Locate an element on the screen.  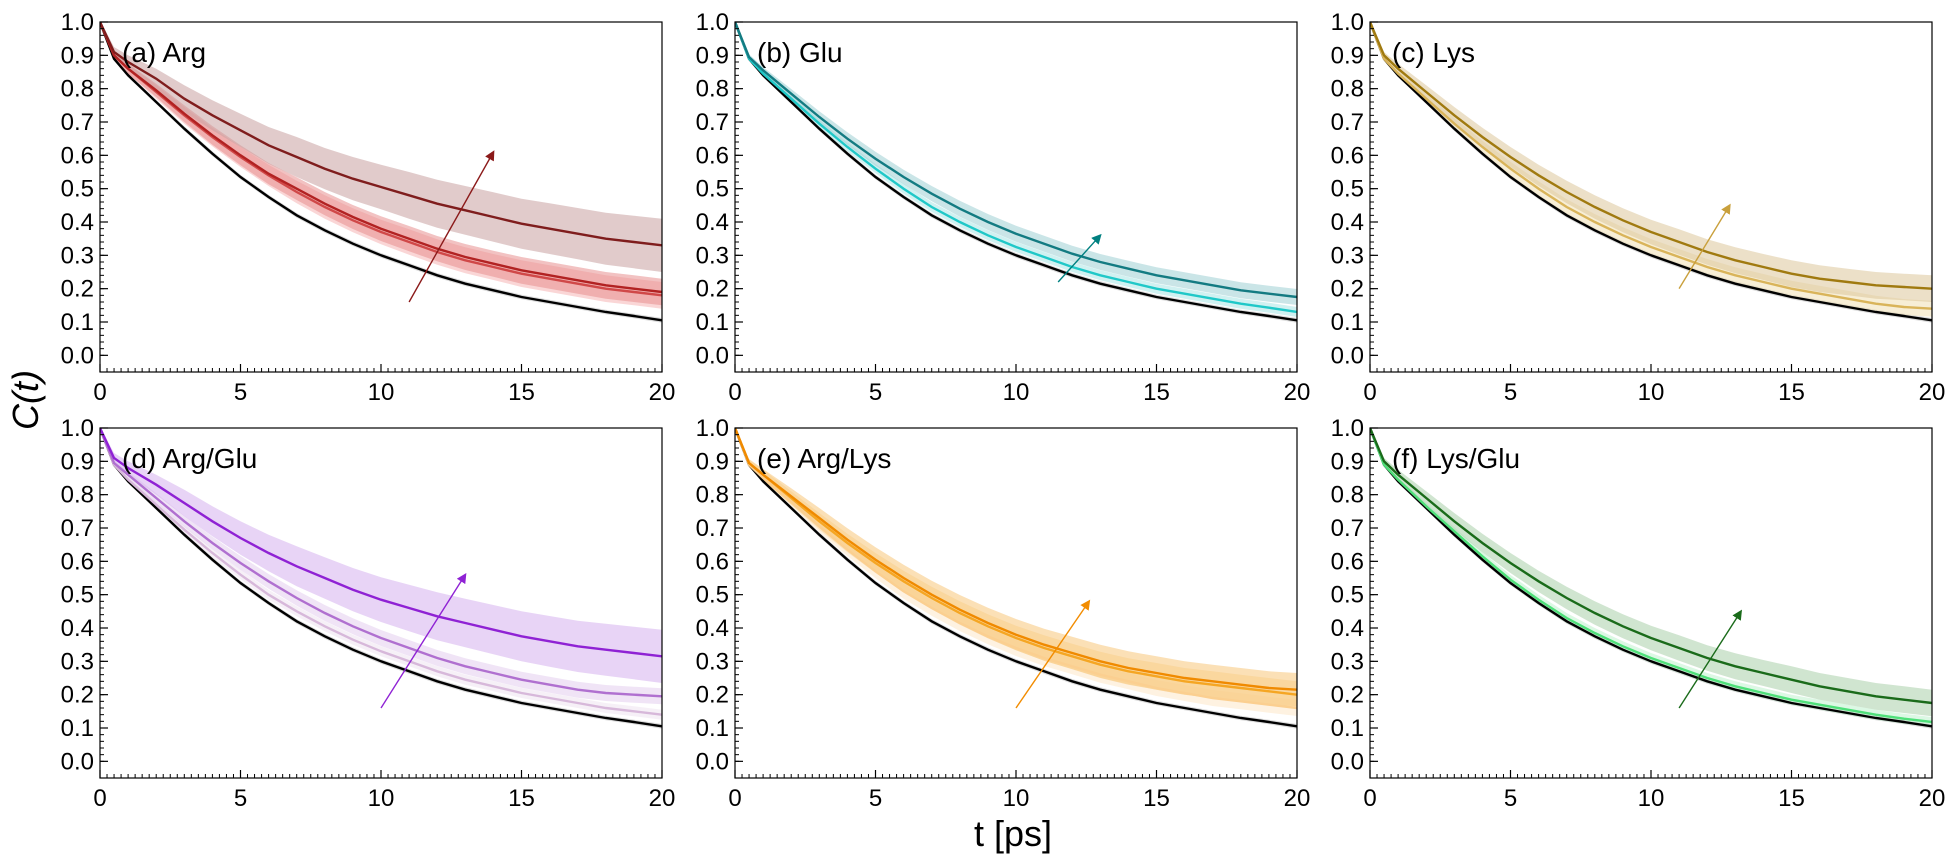
panel-title: (d) Arg/Glu is located at coordinates (189, 458).